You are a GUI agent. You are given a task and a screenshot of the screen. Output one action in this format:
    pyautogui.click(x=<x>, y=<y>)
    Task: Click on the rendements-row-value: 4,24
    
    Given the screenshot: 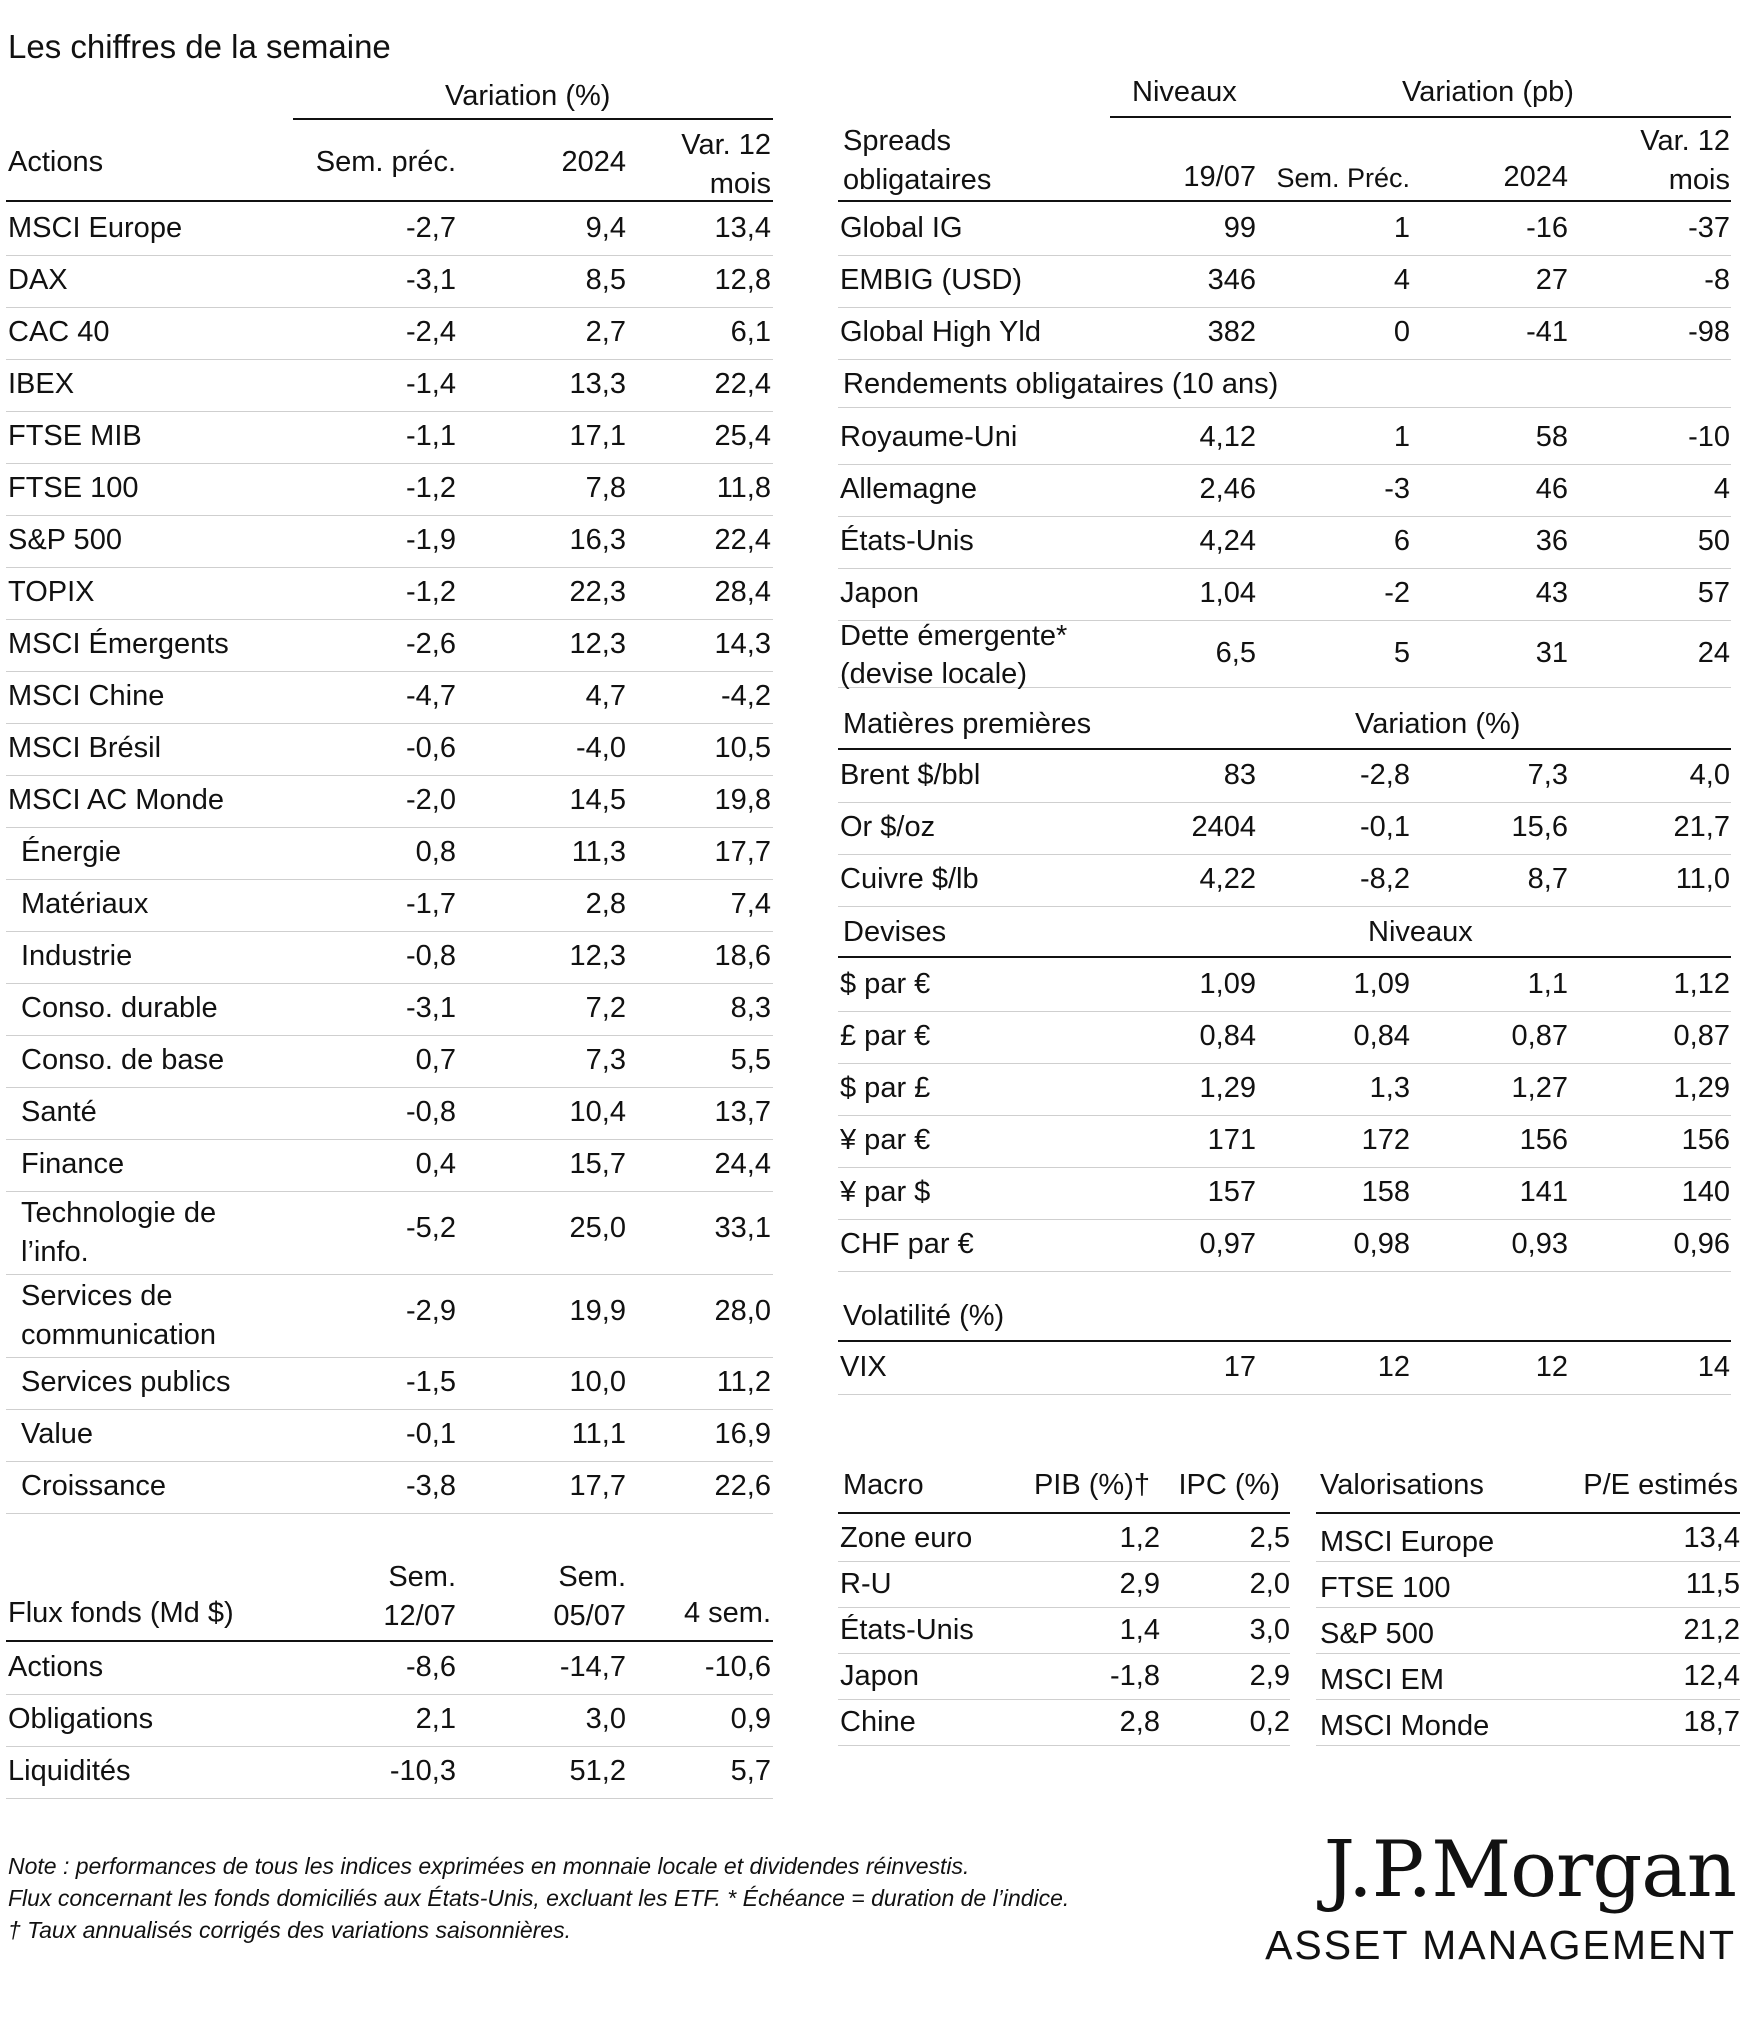 What is the action you would take?
    pyautogui.click(x=1227, y=541)
    